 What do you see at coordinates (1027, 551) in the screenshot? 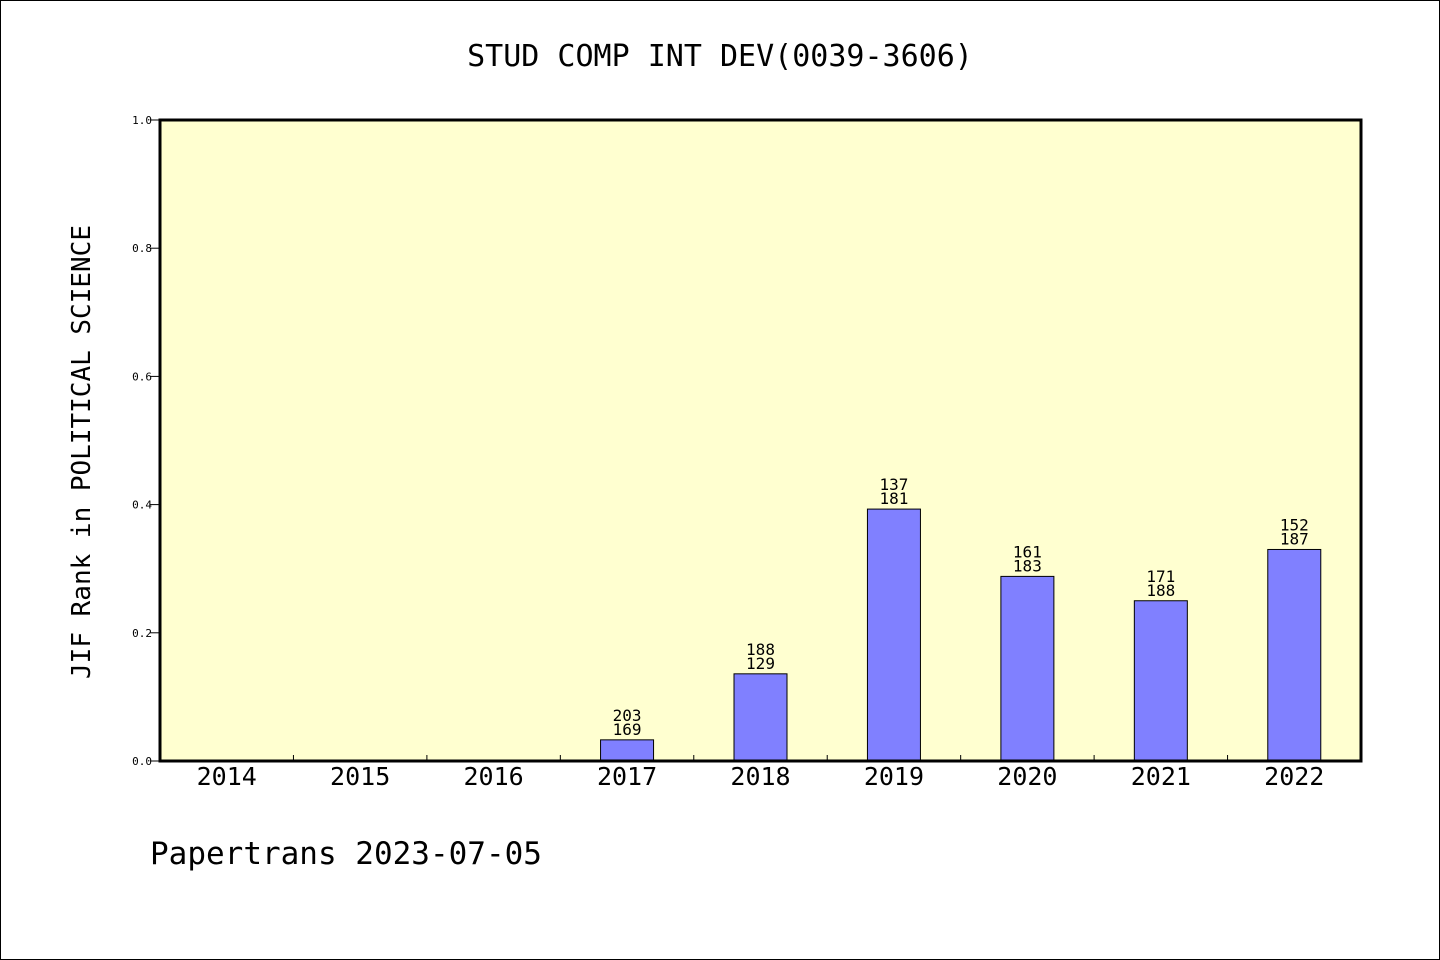
I see `bar-label-top-2020: 161` at bounding box center [1027, 551].